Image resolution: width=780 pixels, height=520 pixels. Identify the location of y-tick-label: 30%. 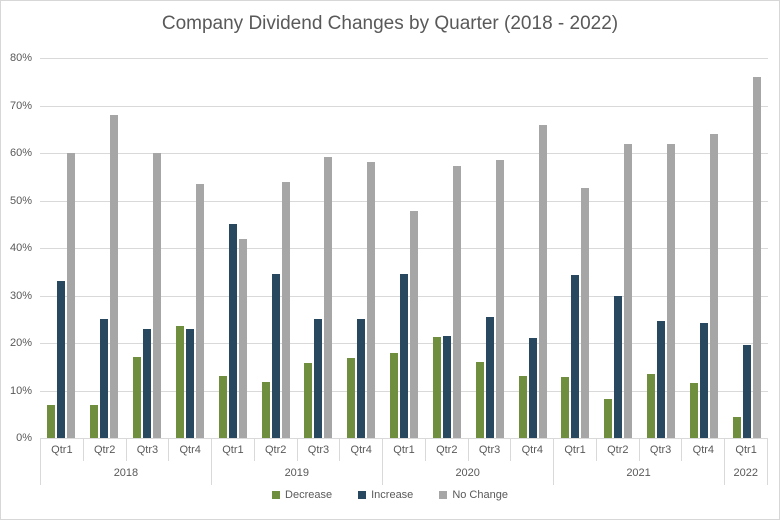
(20, 295).